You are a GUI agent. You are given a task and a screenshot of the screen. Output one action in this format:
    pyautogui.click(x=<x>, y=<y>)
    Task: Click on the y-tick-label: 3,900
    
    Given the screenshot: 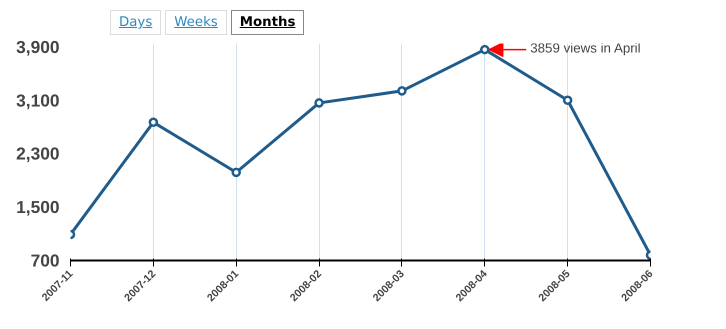 What is the action you would take?
    pyautogui.click(x=38, y=46)
    